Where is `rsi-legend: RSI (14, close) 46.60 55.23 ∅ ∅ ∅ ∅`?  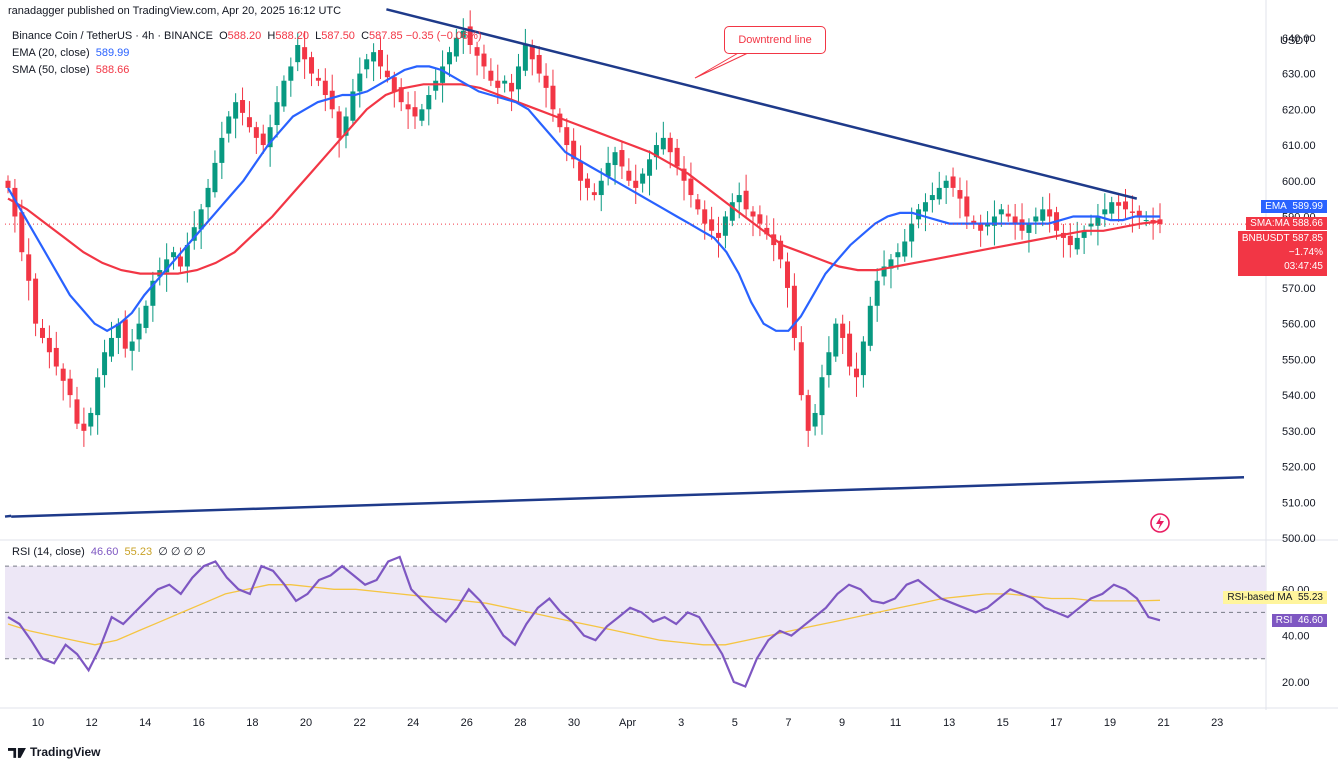 rsi-legend: RSI (14, close) 46.60 55.23 ∅ ∅ ∅ ∅ is located at coordinates (109, 552).